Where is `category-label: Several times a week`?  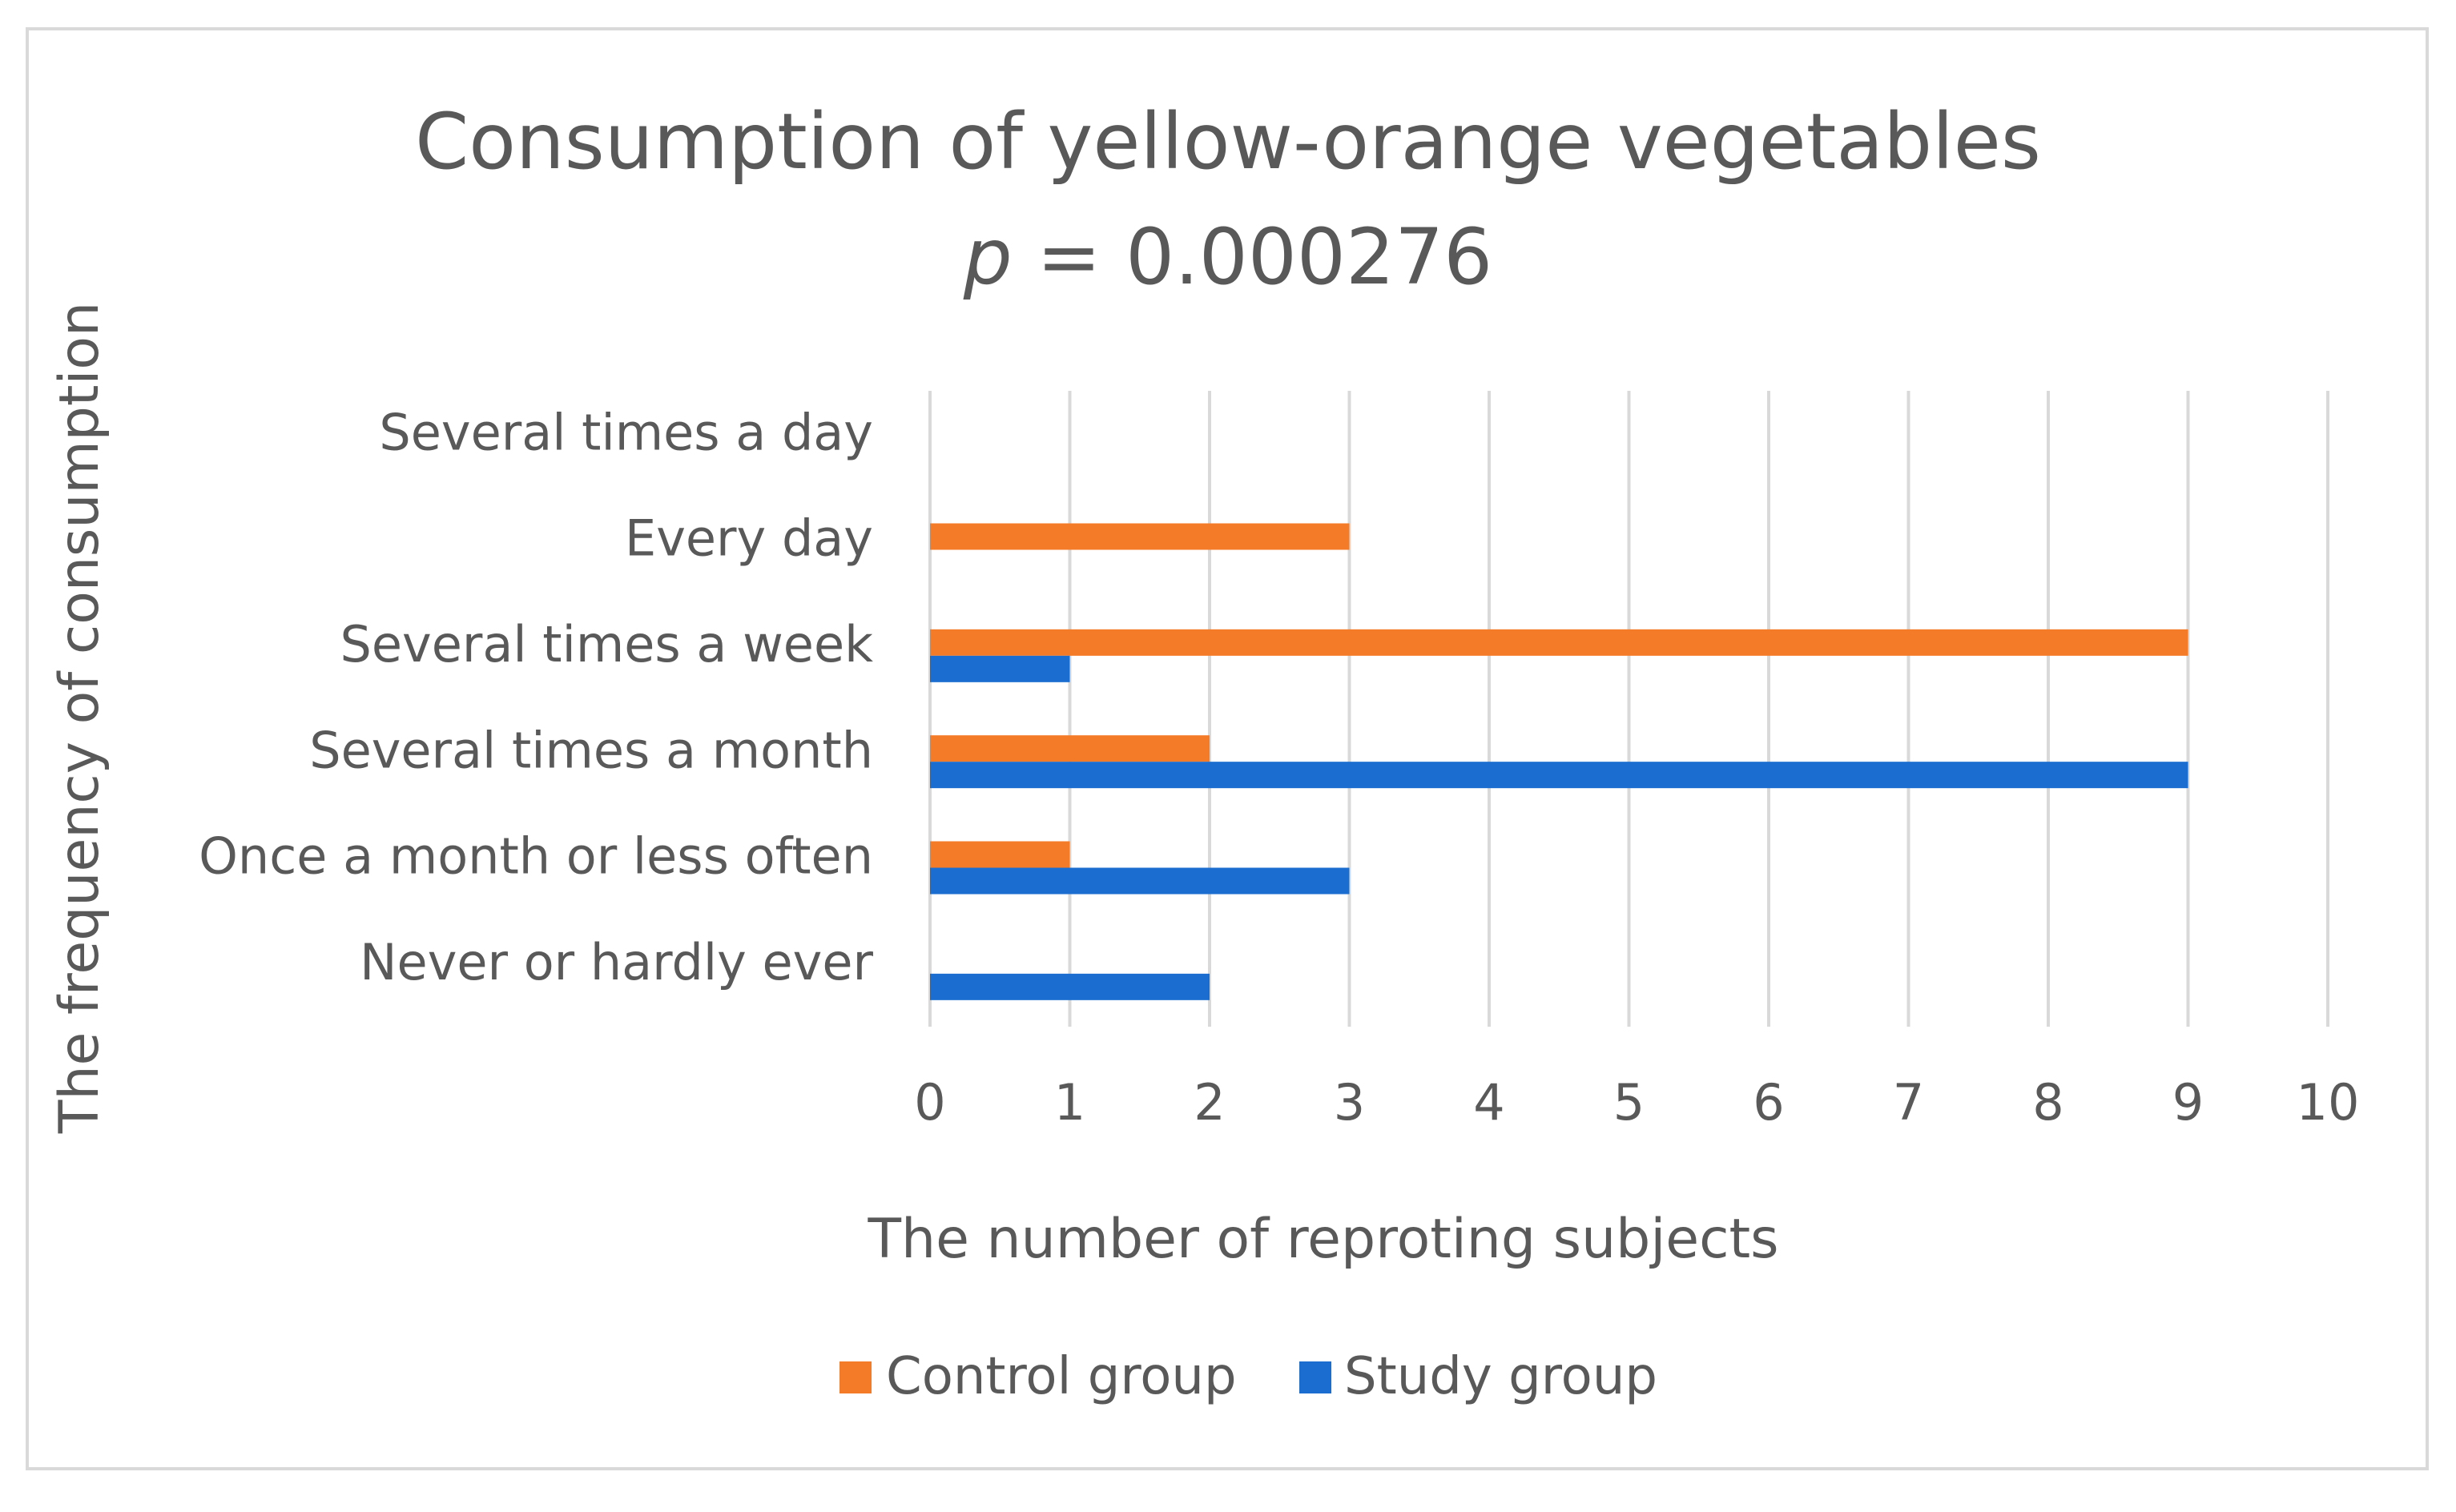 category-label: Several times a week is located at coordinates (607, 644).